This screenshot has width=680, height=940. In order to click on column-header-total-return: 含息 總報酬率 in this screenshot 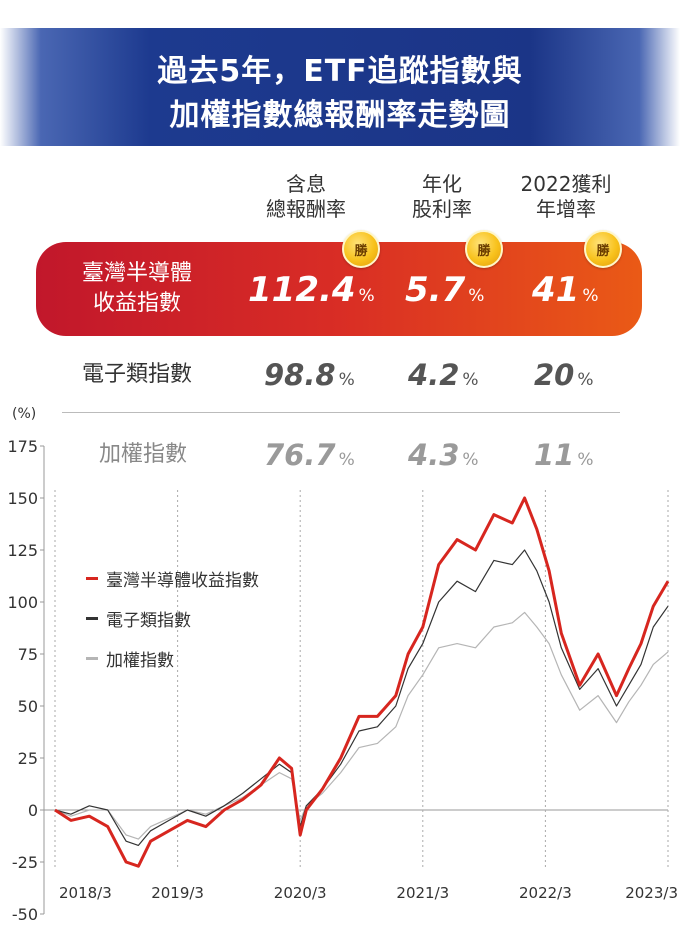, I will do `click(306, 197)`.